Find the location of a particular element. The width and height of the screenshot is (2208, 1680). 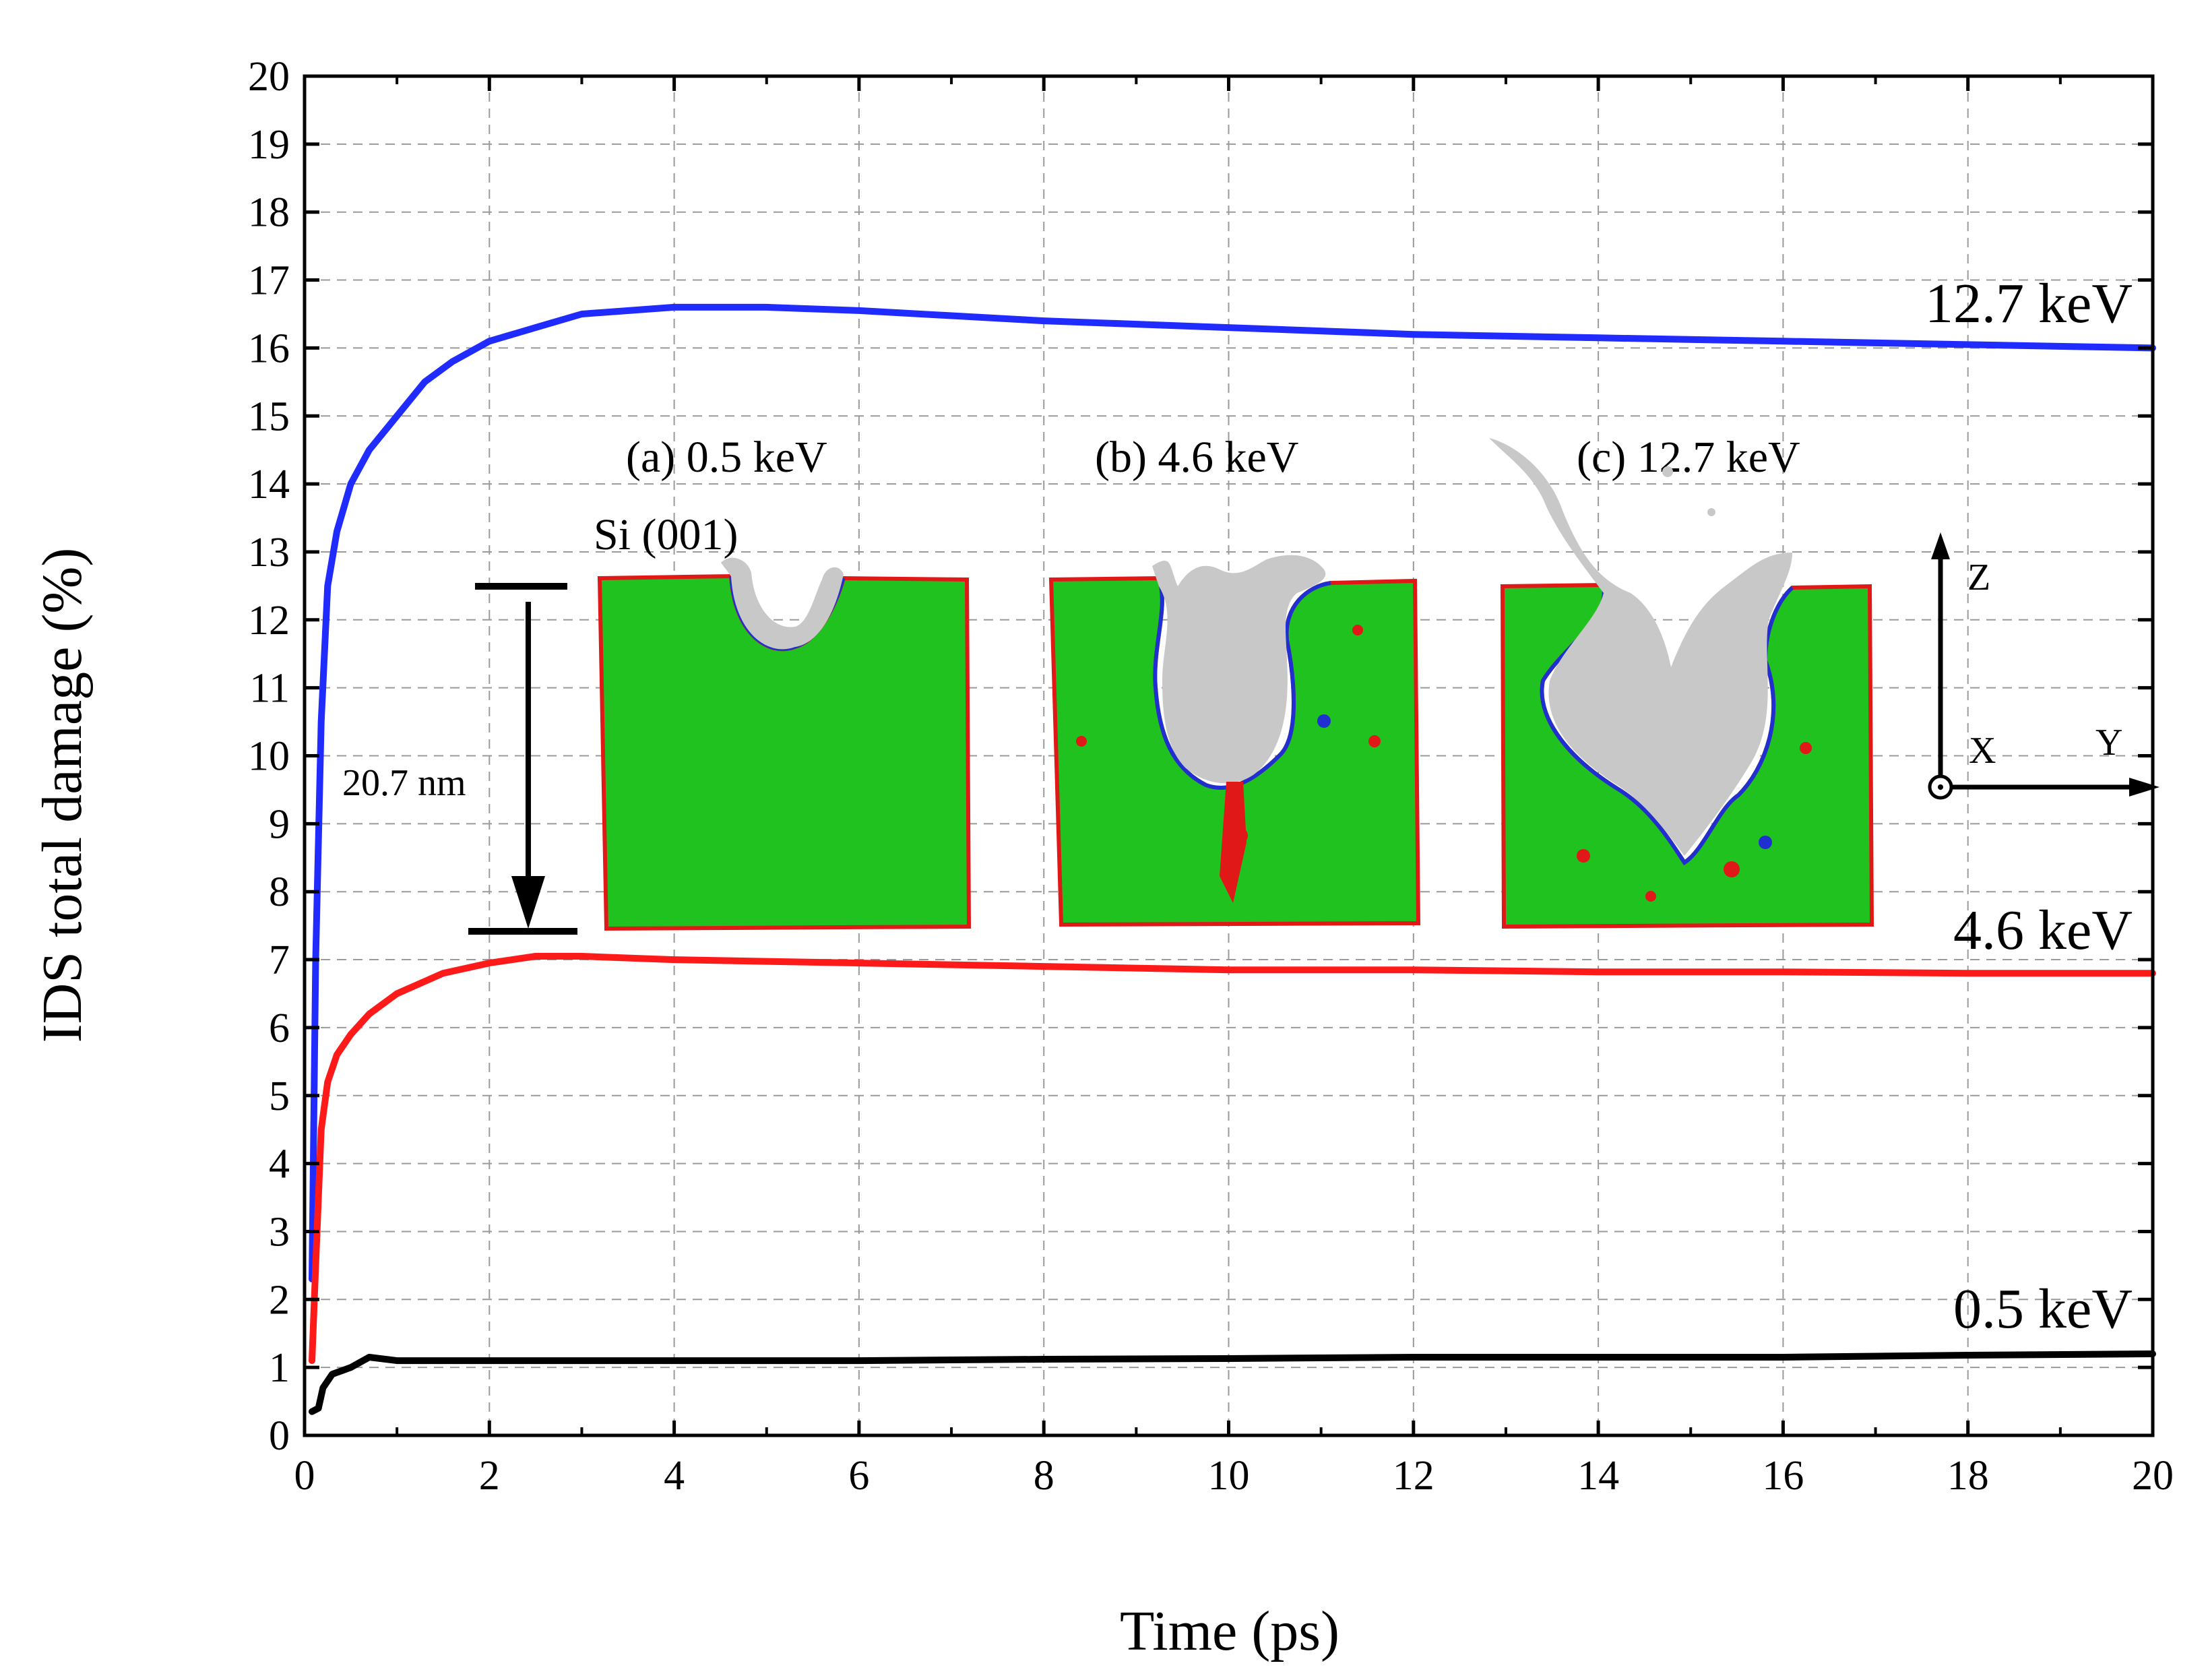

x-tick-label: 0 is located at coordinates (304, 1476).